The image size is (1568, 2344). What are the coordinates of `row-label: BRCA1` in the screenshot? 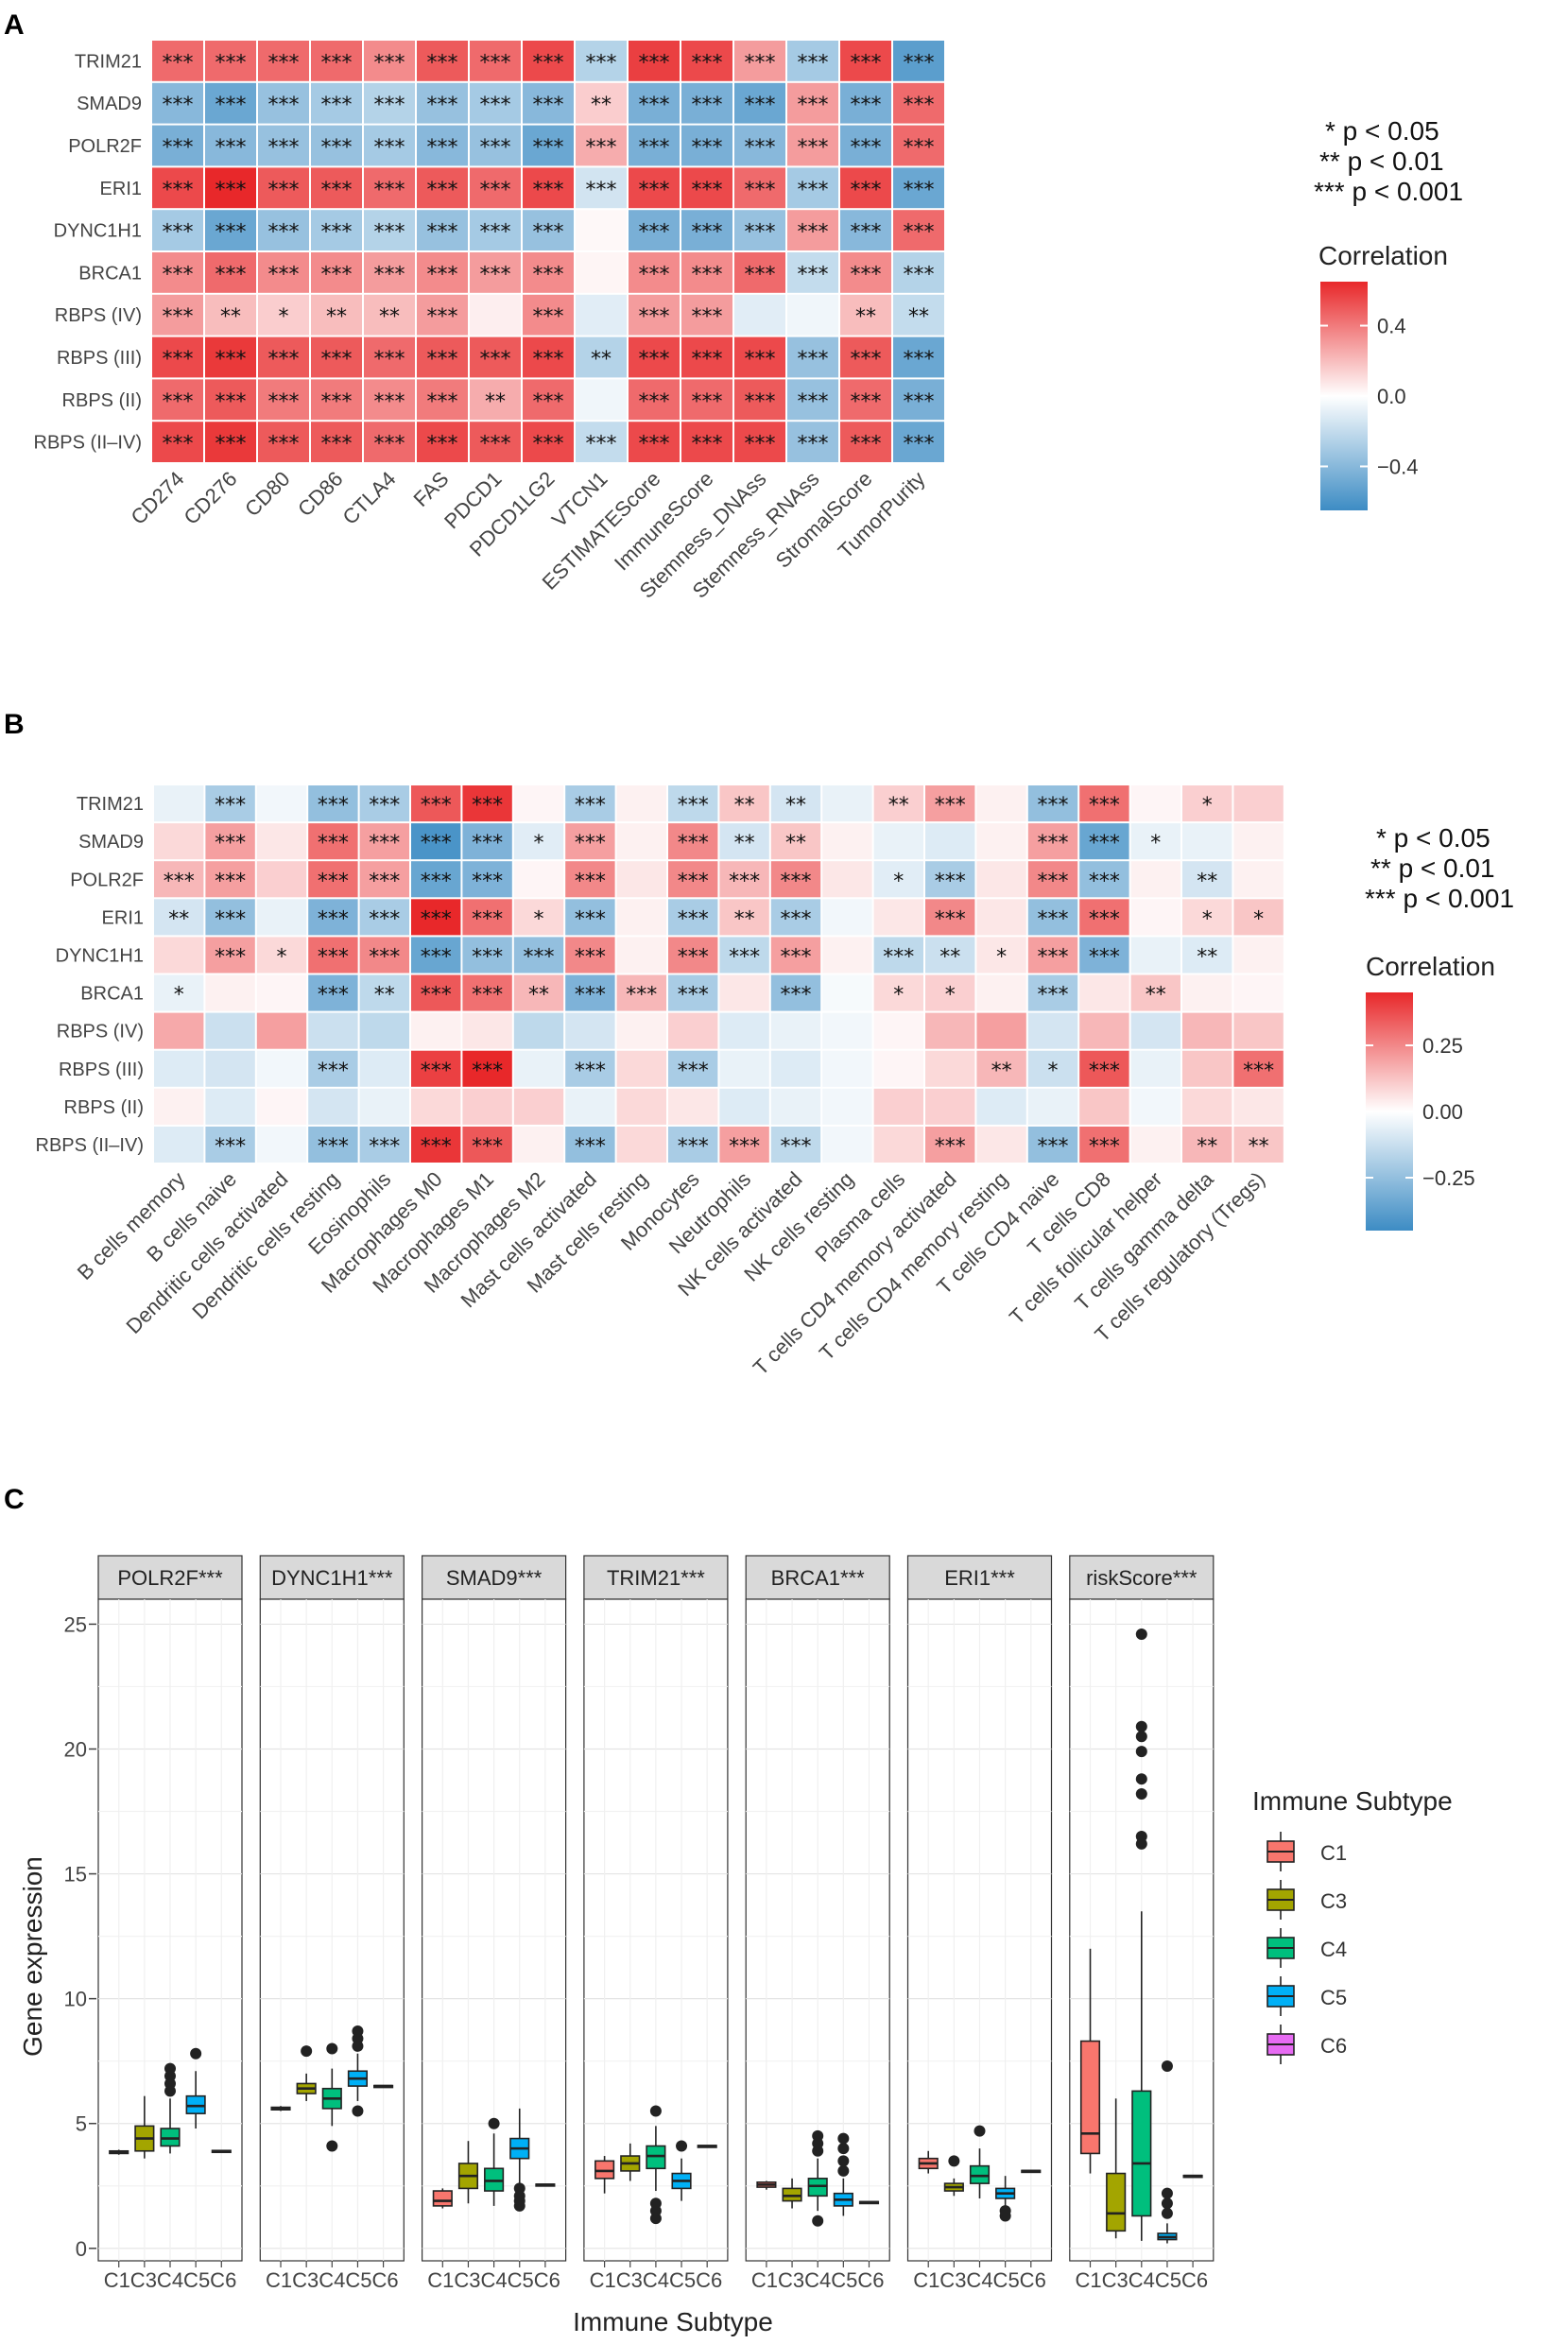 It's located at (112, 994).